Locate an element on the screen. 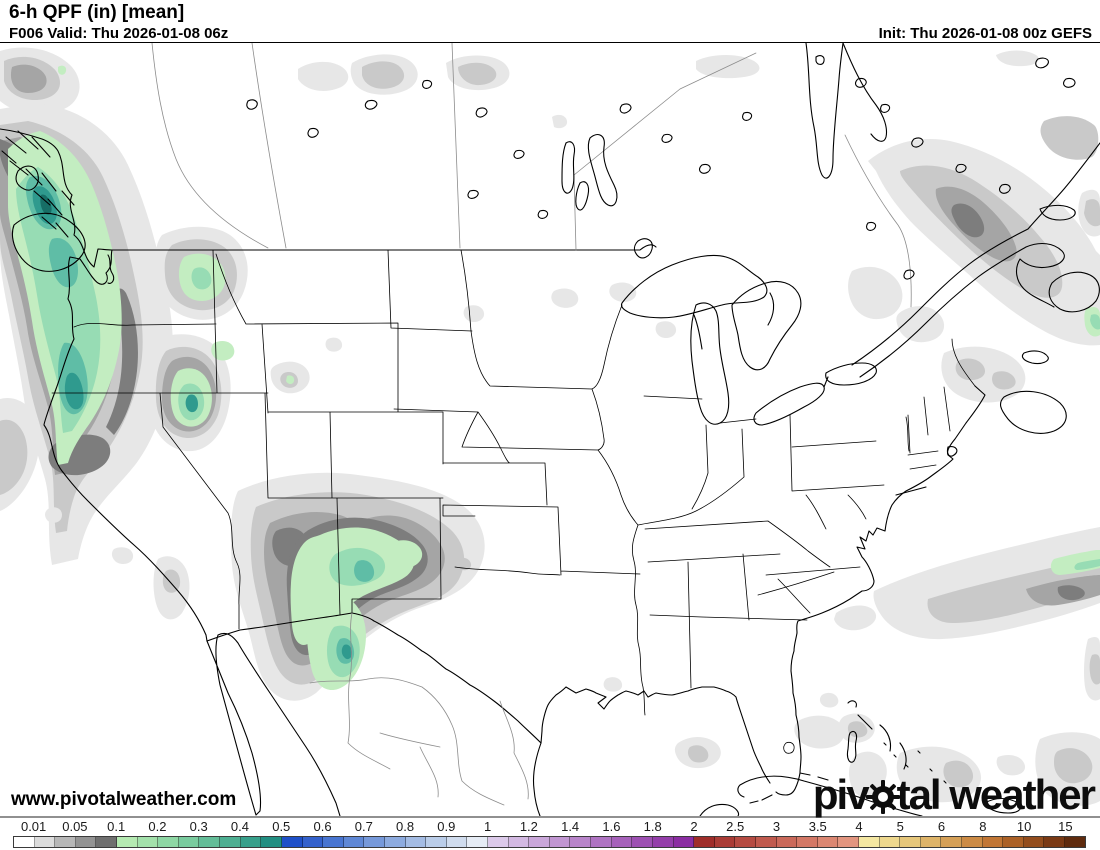 This screenshot has height=850, width=1100. pivotal-weather-logo: piv tal weather is located at coordinates (954, 794).